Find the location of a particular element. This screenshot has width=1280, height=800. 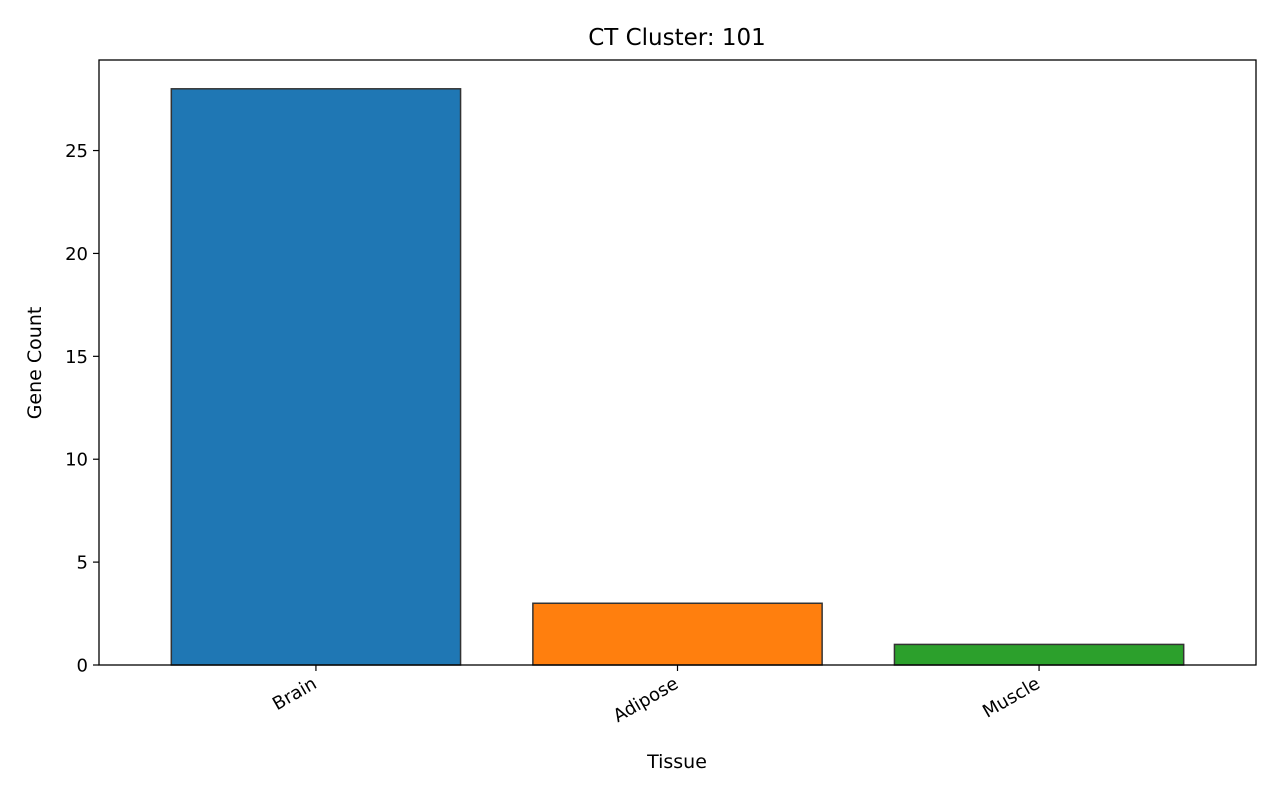

bar-adipose is located at coordinates (677, 634).